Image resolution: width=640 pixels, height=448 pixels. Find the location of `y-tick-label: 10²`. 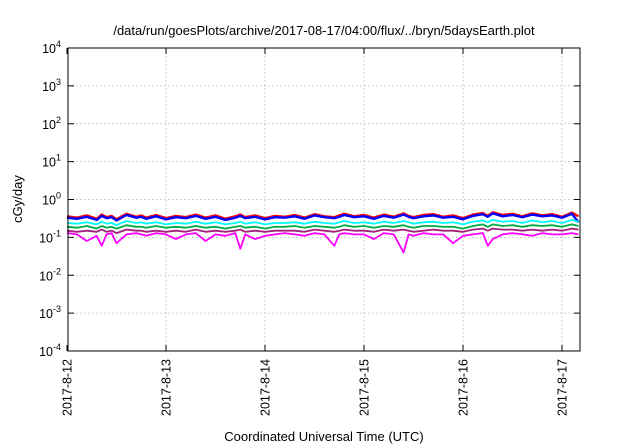

y-tick-label: 10² is located at coordinates (51, 123).